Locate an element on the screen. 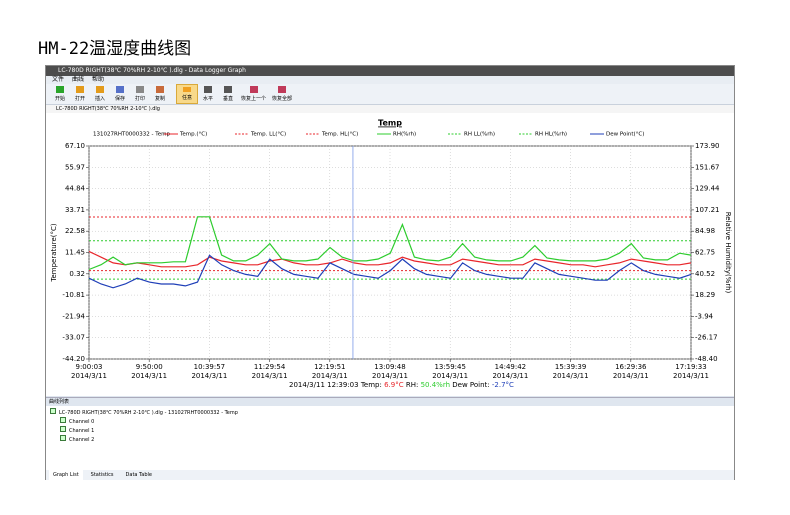 Image resolution: width=790 pixels, height=515 pixels. x-tick-label: 13:59:45 is located at coordinates (449, 367).